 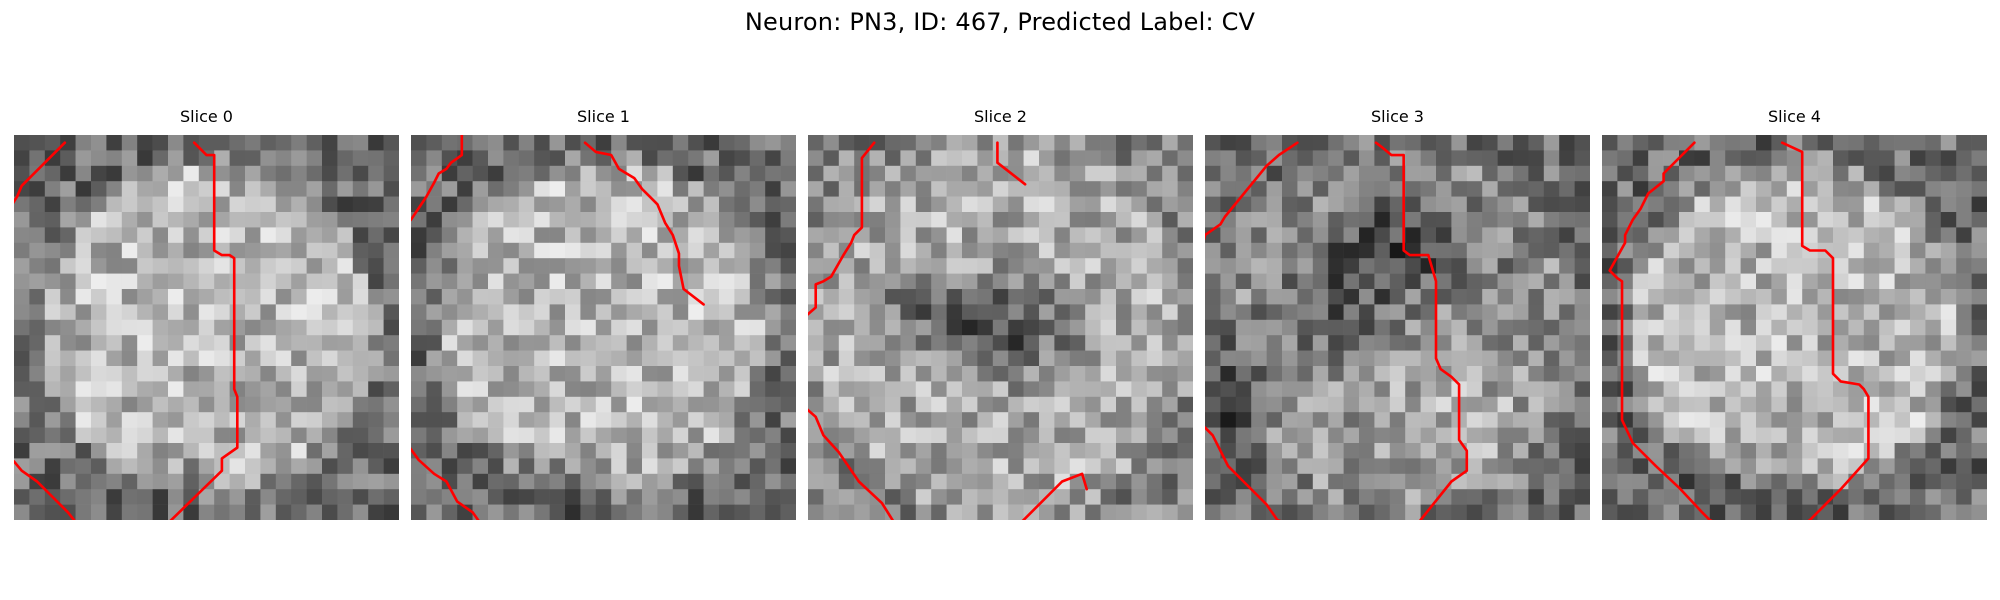 I want to click on slice-panel: Slice 0, so click(x=206, y=313).